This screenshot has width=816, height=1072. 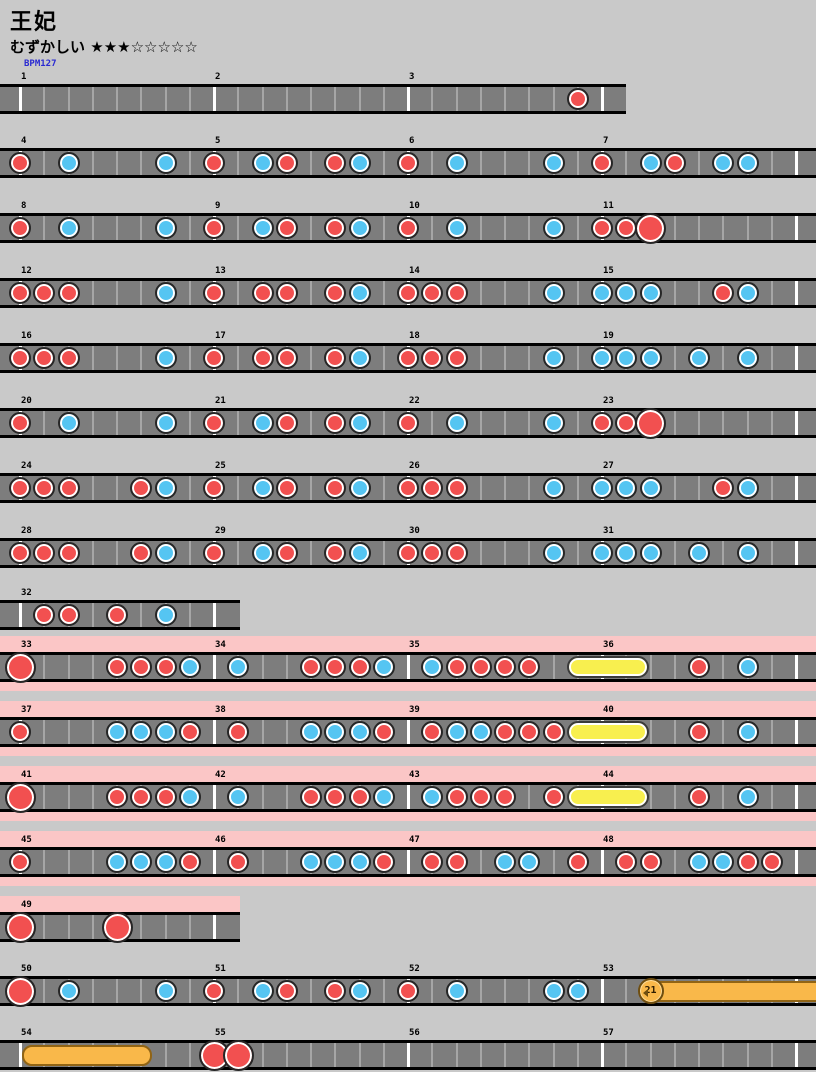 What do you see at coordinates (412, 77) in the screenshot?
I see `measure-number: 3` at bounding box center [412, 77].